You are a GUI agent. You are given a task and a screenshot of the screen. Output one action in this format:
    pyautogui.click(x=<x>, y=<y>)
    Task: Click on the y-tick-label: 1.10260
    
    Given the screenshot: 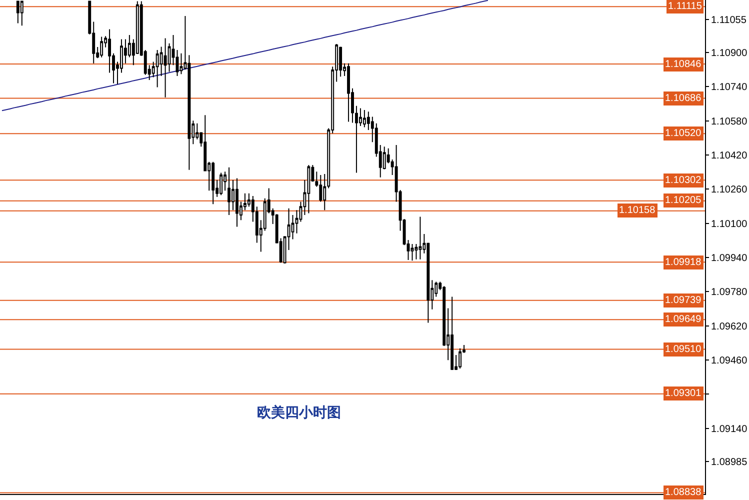 What is the action you would take?
    pyautogui.click(x=729, y=190)
    